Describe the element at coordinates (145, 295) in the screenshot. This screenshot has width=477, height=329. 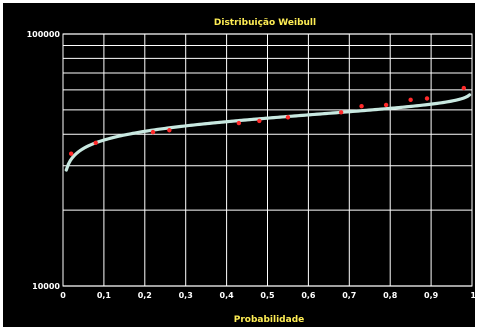
I see `x-tick-label: 0,2` at that location.